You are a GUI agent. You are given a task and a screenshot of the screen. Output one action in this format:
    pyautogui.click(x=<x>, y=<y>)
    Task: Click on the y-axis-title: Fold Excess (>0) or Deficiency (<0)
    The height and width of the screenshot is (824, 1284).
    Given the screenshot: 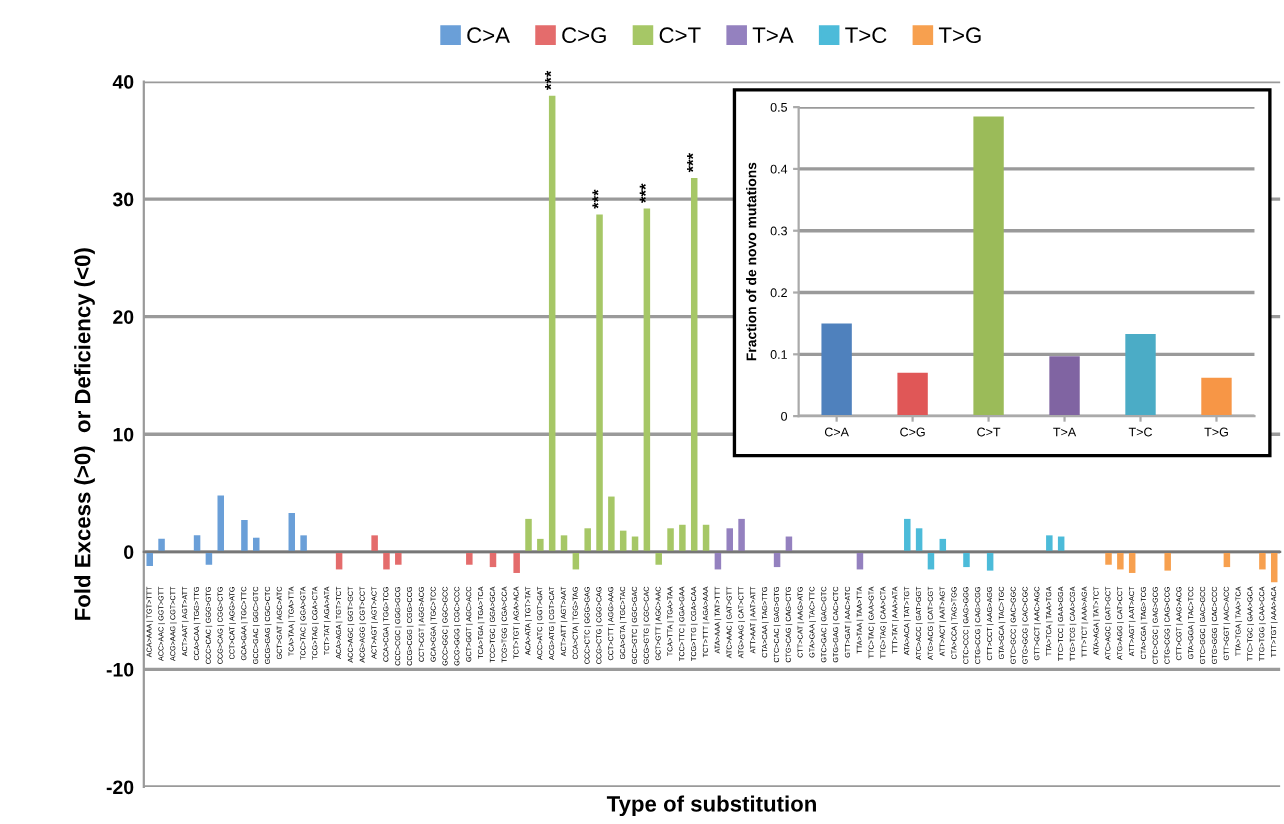 What is the action you would take?
    pyautogui.click(x=84, y=434)
    